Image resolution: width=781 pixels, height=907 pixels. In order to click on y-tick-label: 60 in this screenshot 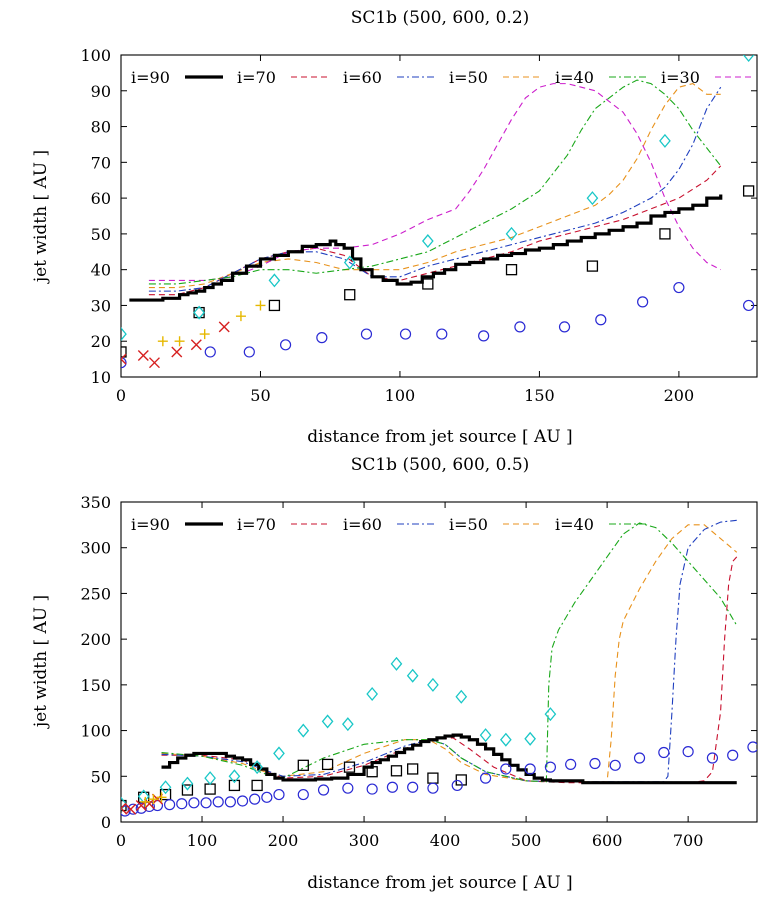, I will do `click(101, 198)`.